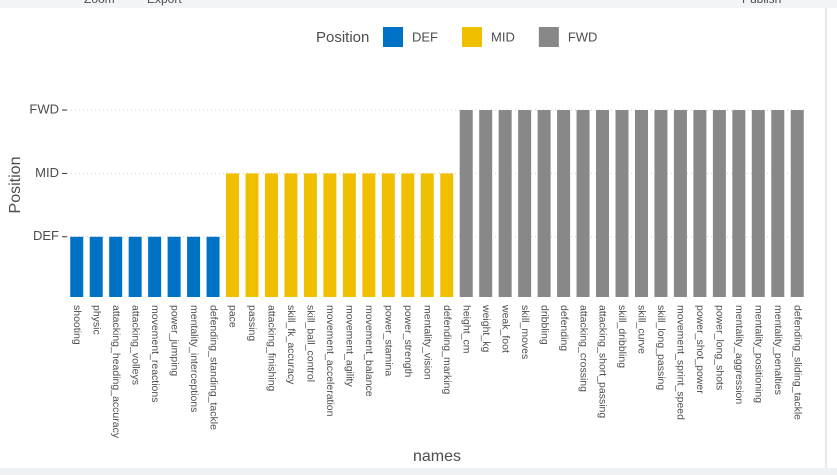 Image resolution: width=837 pixels, height=475 pixels. I want to click on y-axis-title: Position, so click(15, 185).